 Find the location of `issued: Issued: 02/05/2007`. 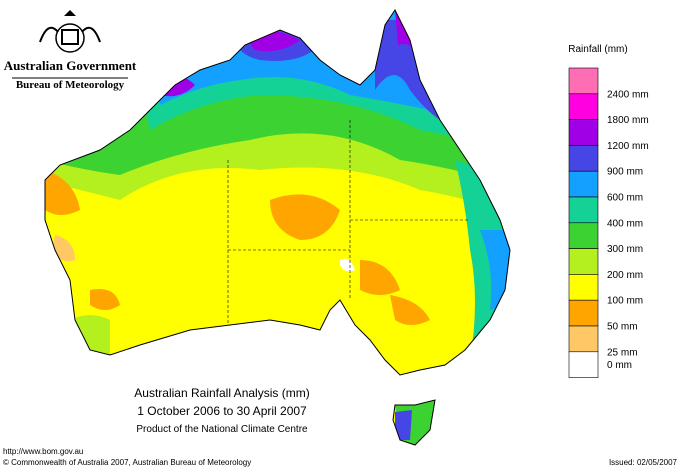

issued: Issued: 02/05/2007 is located at coordinates (643, 462).